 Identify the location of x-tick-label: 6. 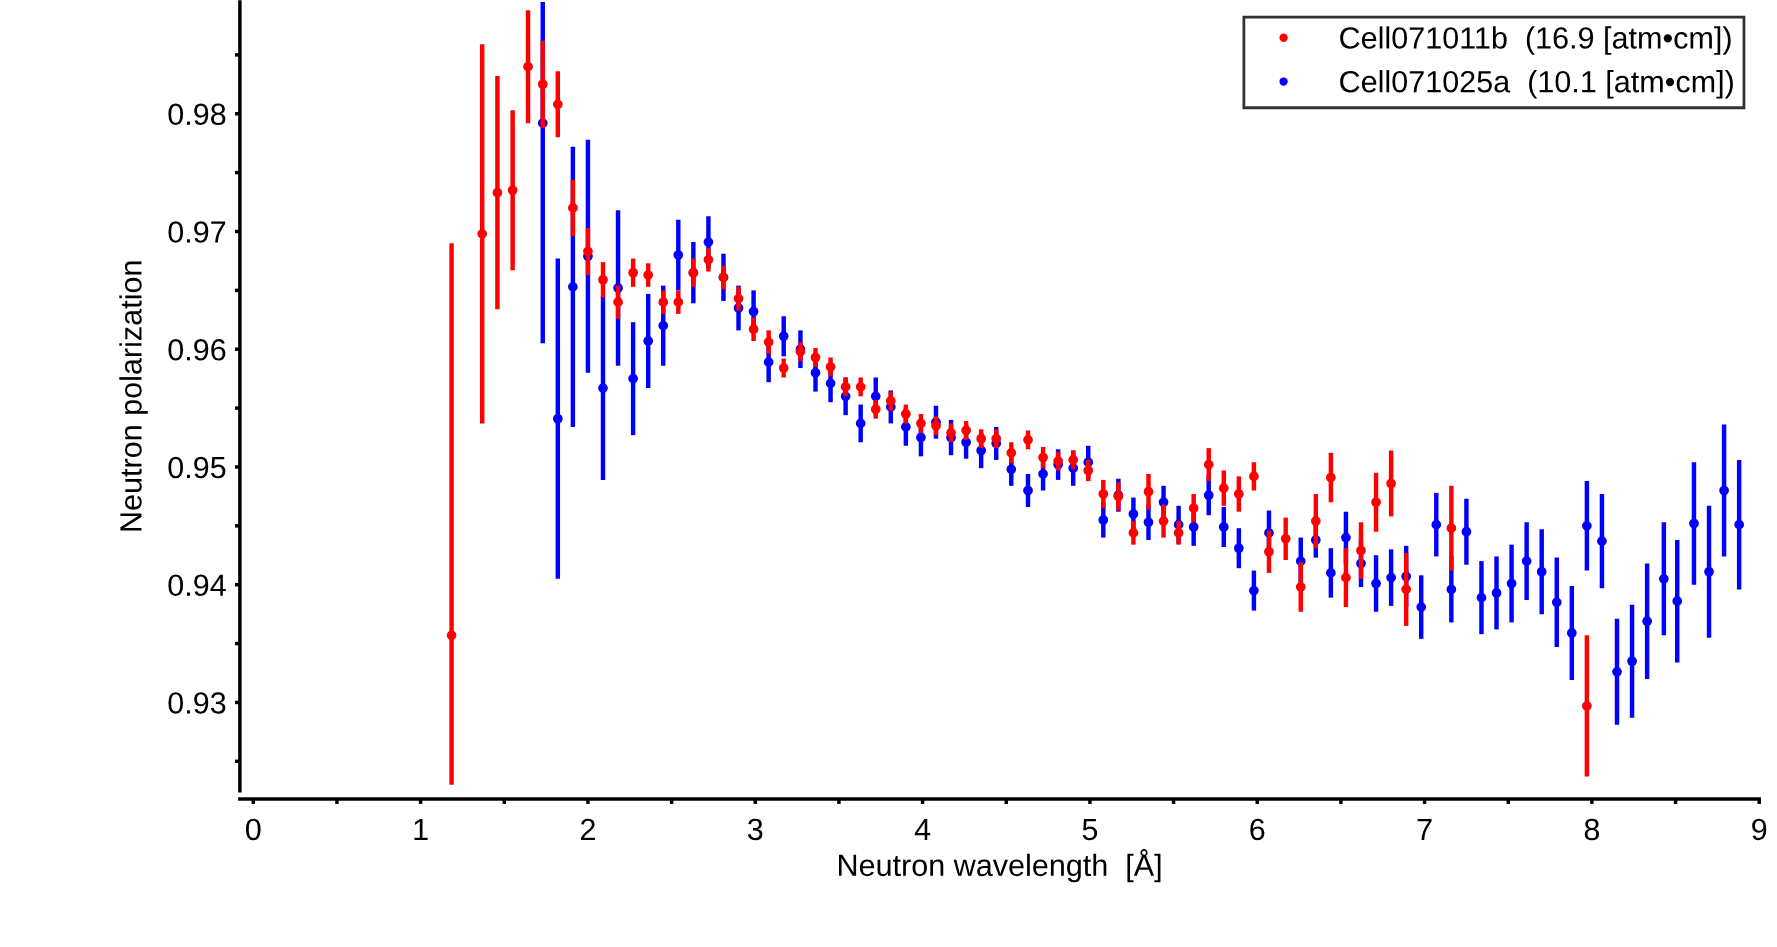
(1257, 829).